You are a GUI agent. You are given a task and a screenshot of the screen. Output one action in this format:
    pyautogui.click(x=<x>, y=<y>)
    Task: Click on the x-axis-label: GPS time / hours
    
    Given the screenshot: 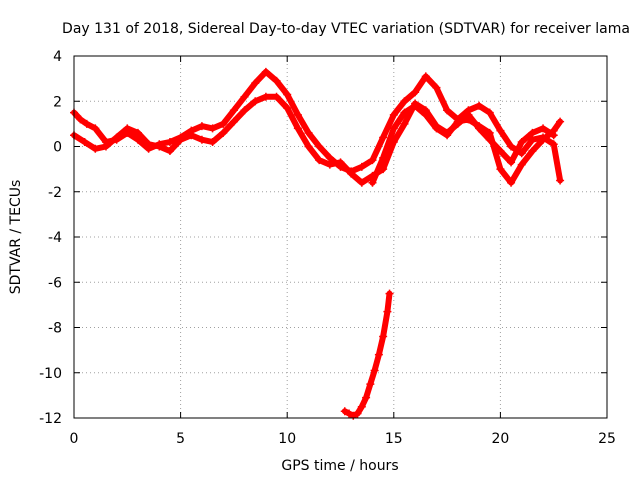 What is the action you would take?
    pyautogui.click(x=339, y=466)
    